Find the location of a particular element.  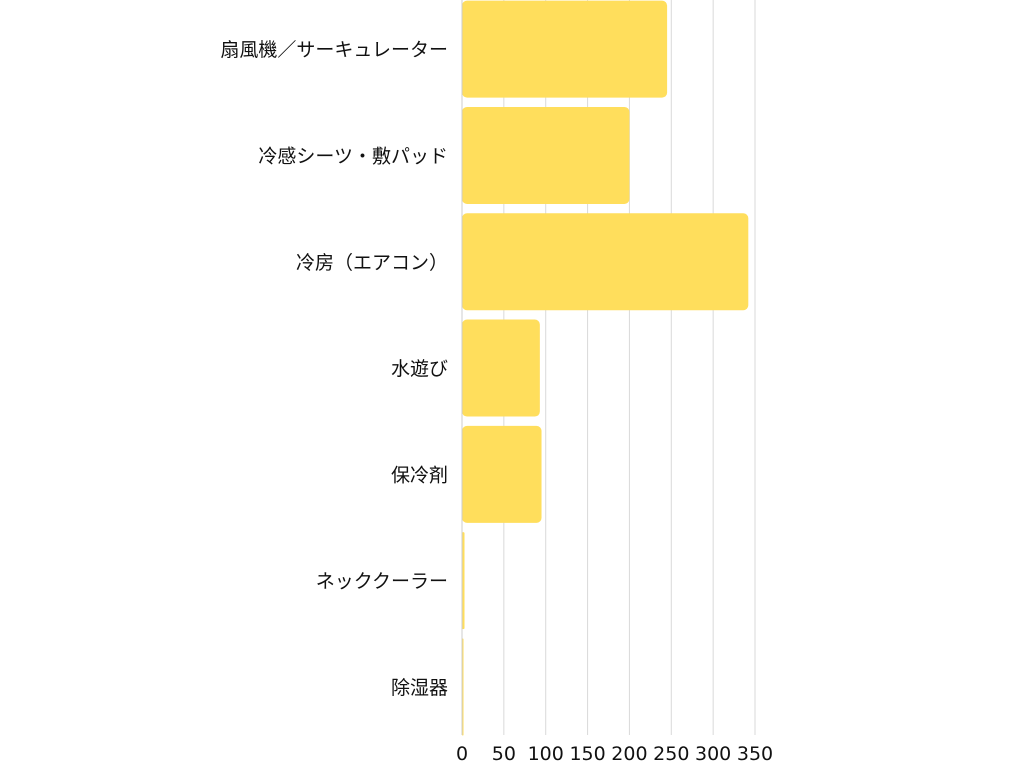

category-label: 冷感シーツ・敷パッド is located at coordinates (353, 156).